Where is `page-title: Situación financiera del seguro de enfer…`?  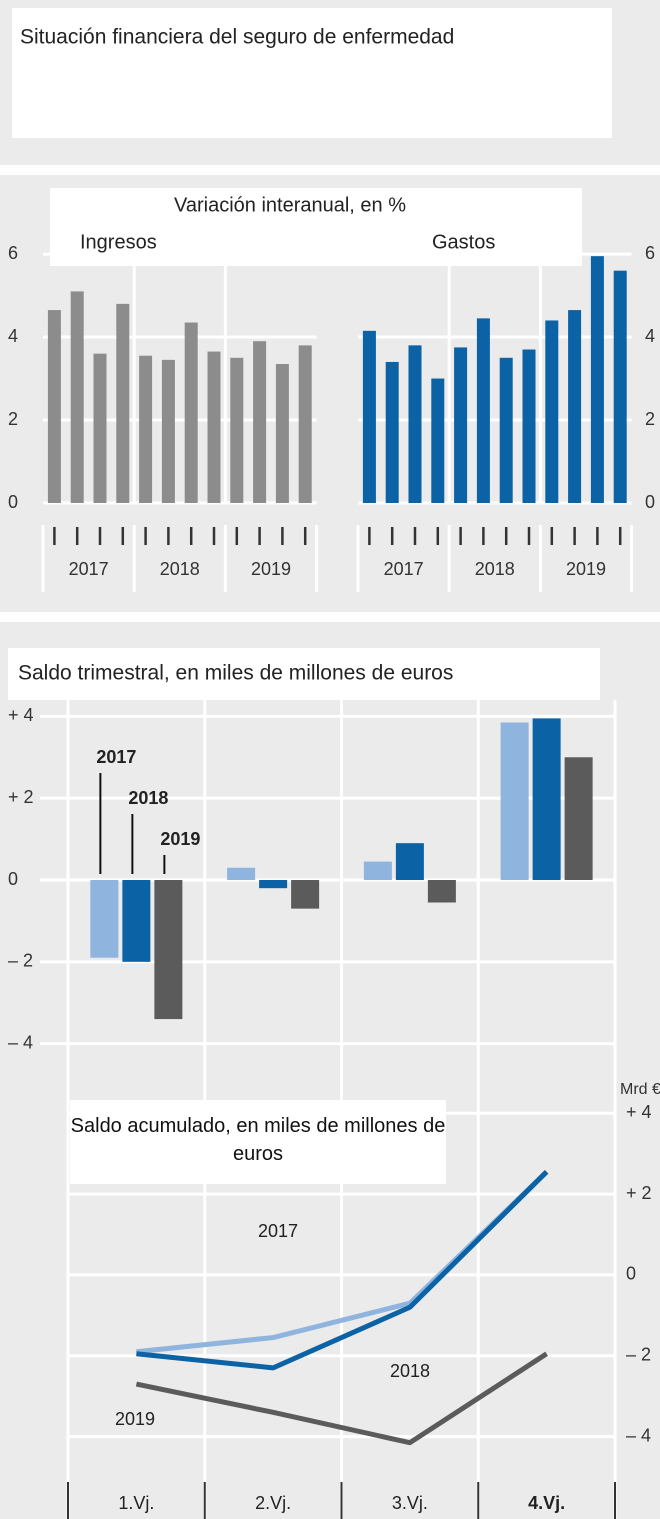 page-title: Situación financiera del seguro de enfer… is located at coordinates (237, 37).